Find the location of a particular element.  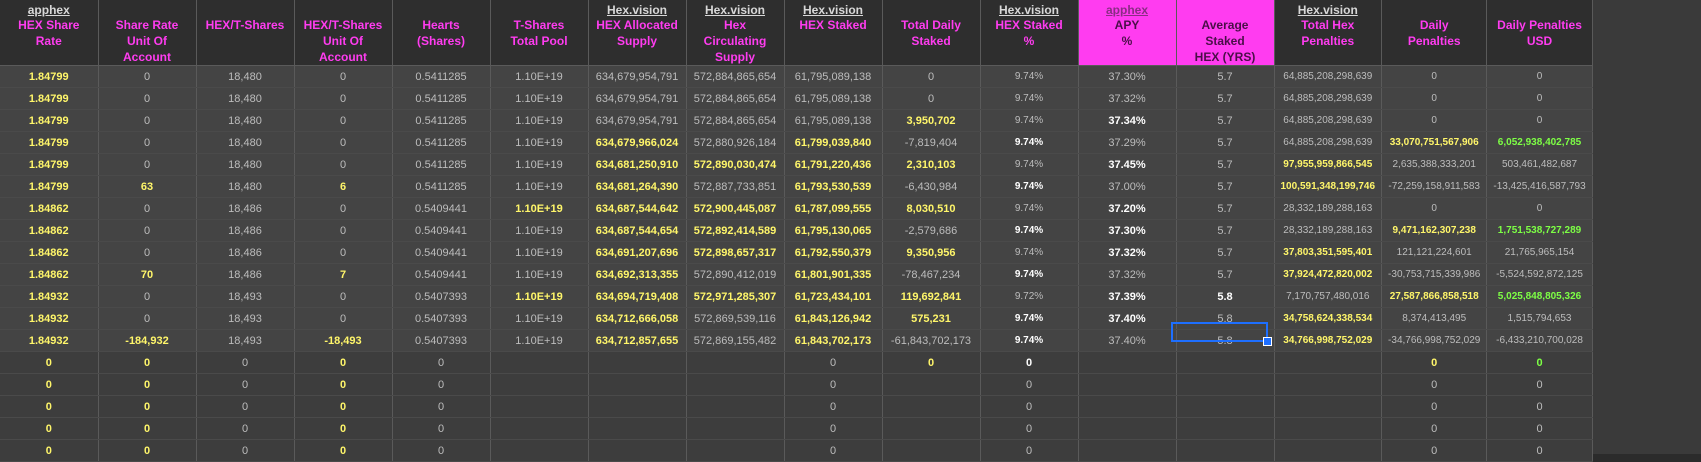

column-header: HEX/T-Shares Unit Of Account is located at coordinates (343, 41).